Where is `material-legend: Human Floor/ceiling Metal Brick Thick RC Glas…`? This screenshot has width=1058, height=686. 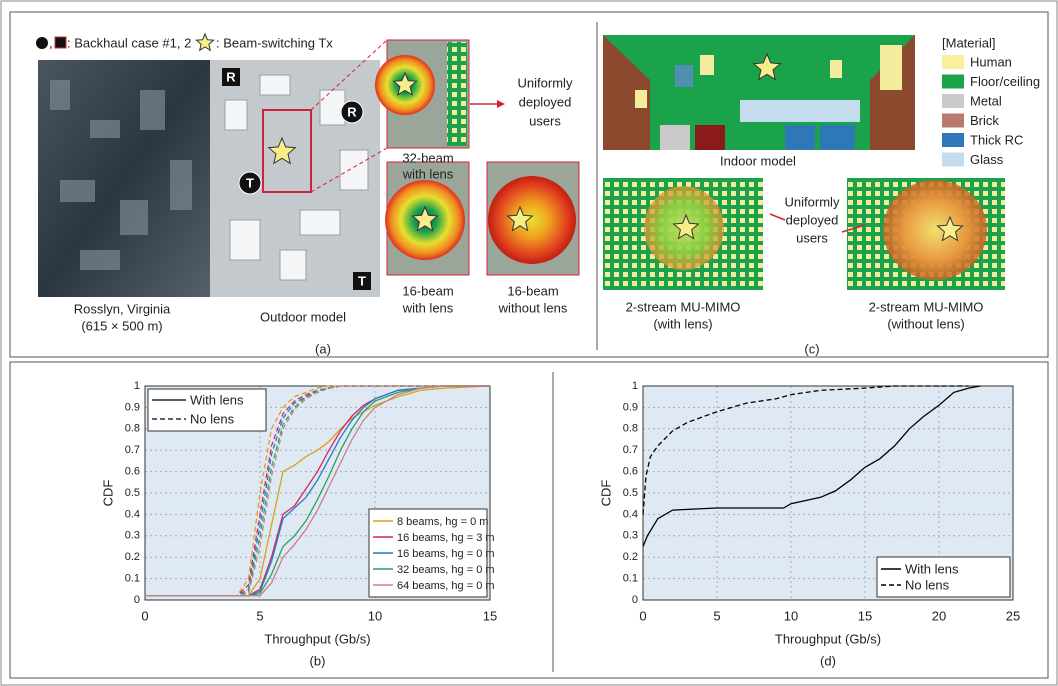
material-legend: Human Floor/ceiling Metal Brick Thick RC Glas… is located at coordinates (991, 110).